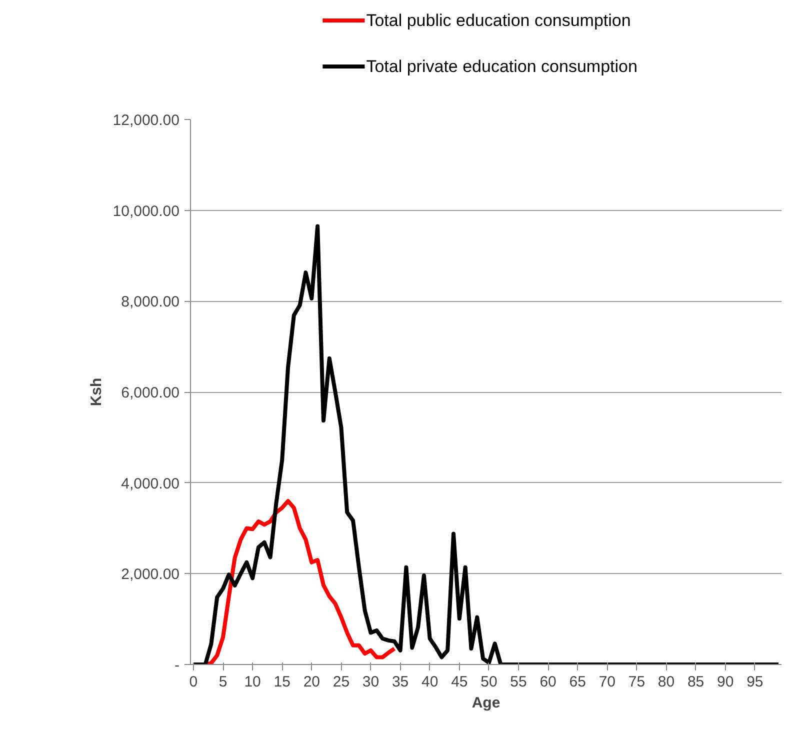  I want to click on x-tick-label: 70, so click(607, 682).